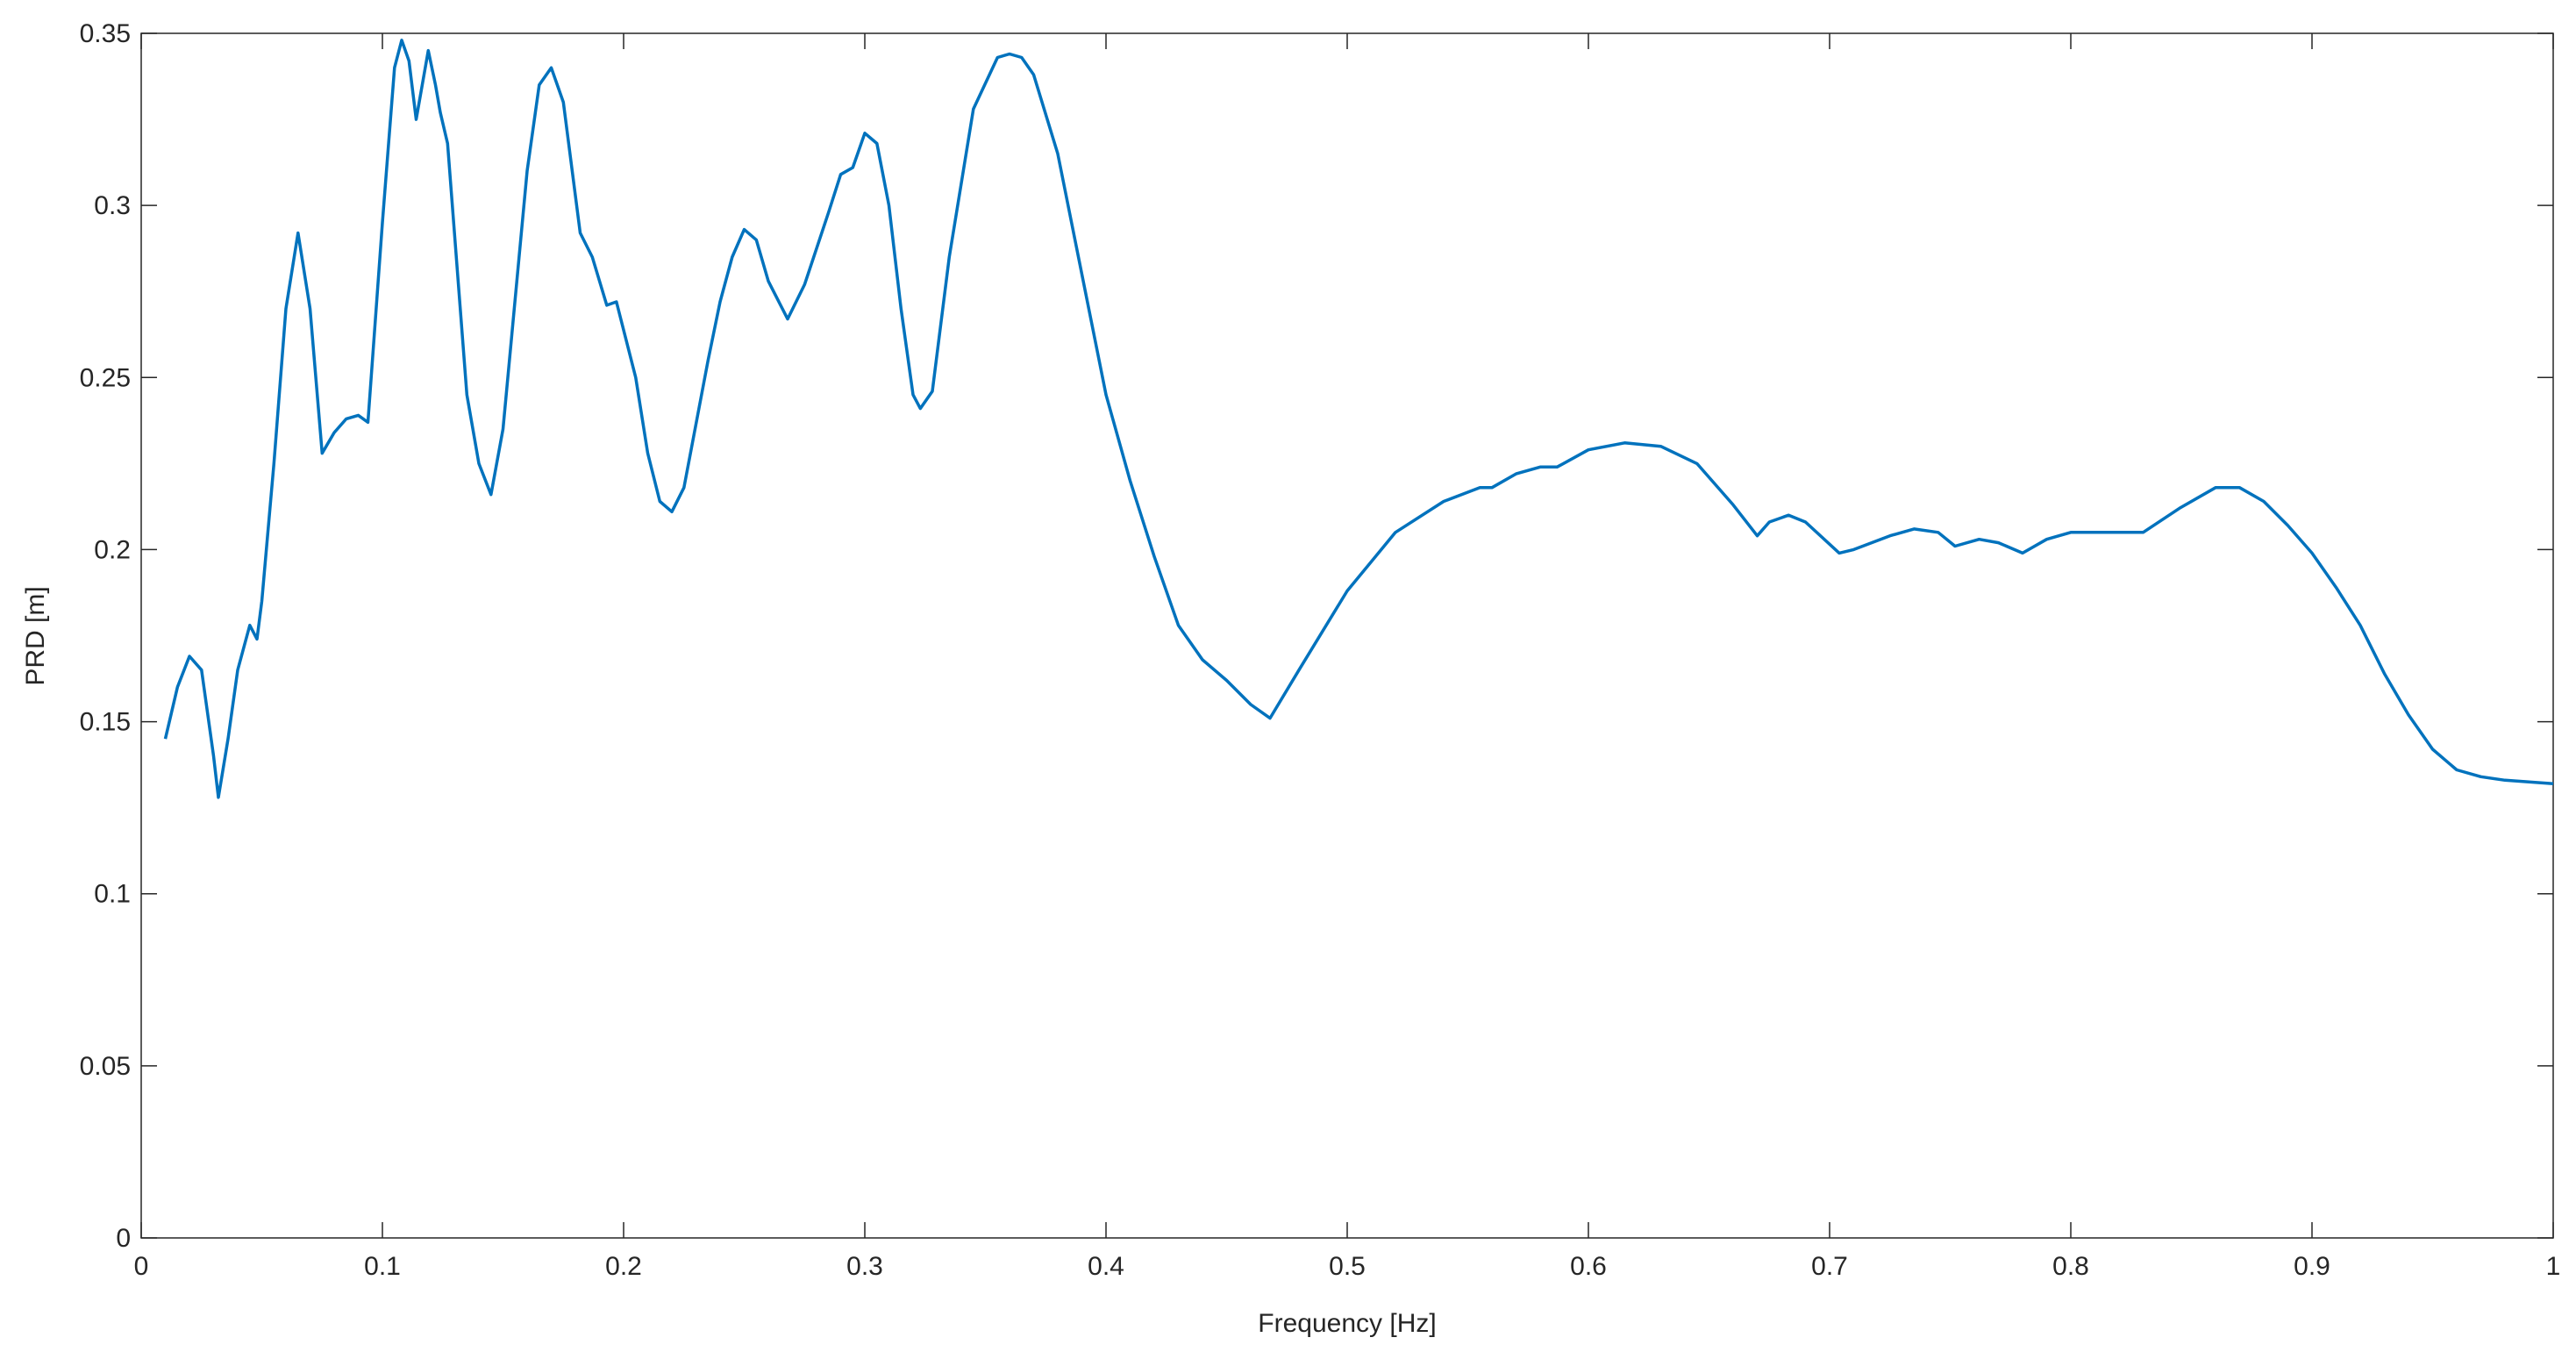 This screenshot has width=2576, height=1359. Describe the element at coordinates (1589, 1266) in the screenshot. I see `x-tick-label: 0.6` at that location.